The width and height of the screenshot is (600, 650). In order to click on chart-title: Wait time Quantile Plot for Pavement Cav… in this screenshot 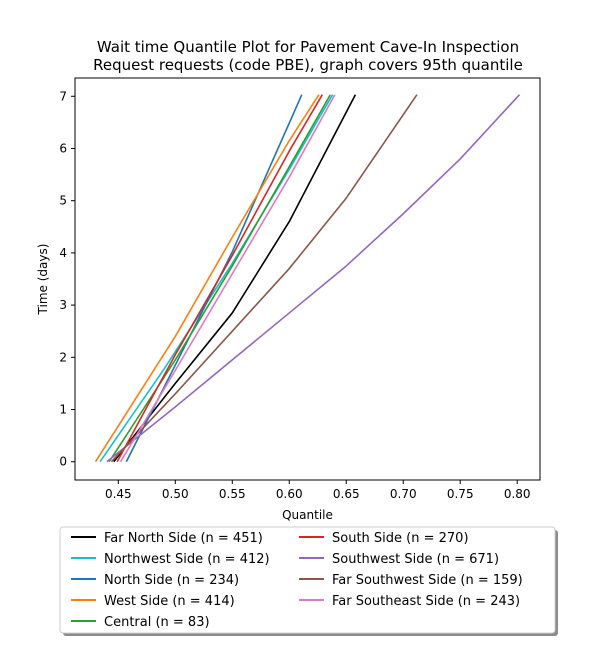, I will do `click(308, 56)`.